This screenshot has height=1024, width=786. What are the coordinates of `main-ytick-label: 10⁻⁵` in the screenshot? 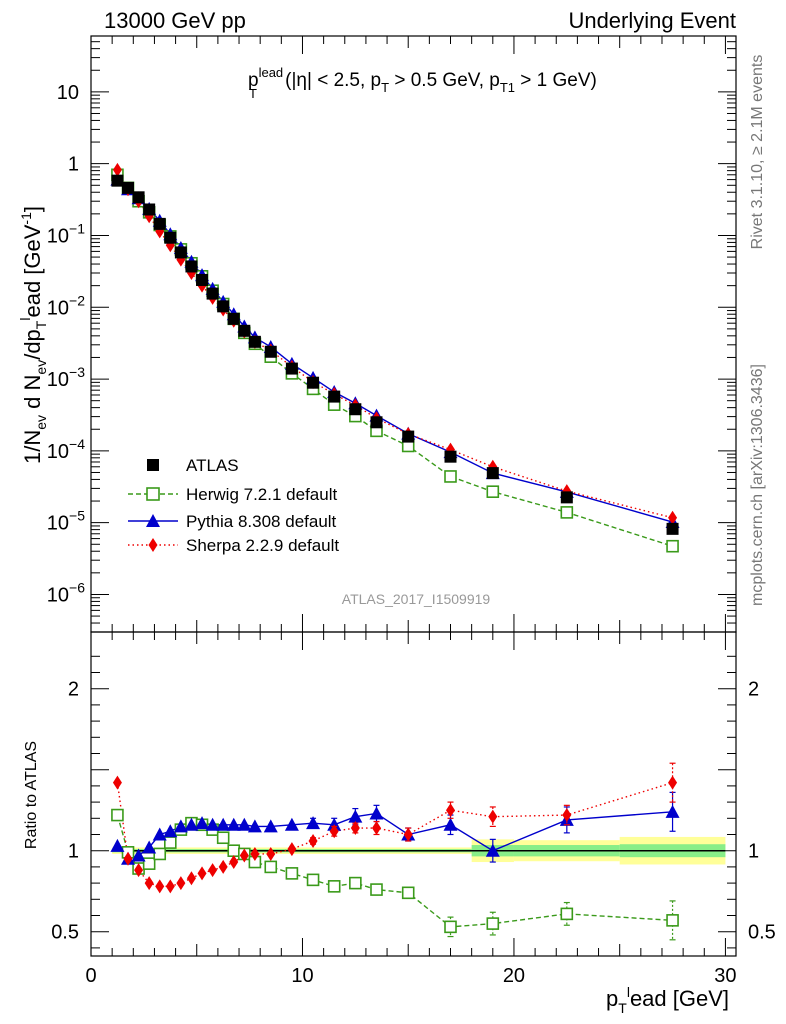 It's located at (66, 521).